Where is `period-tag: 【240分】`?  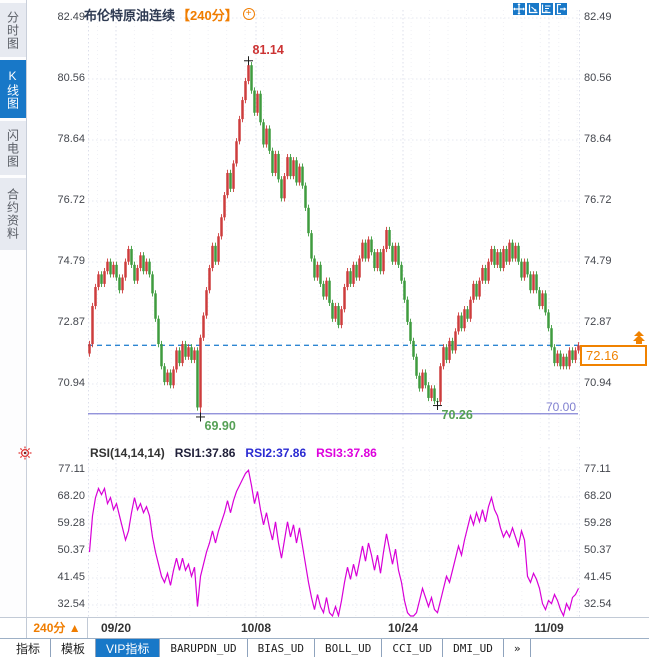
period-tag: 【240分】 is located at coordinates (207, 15).